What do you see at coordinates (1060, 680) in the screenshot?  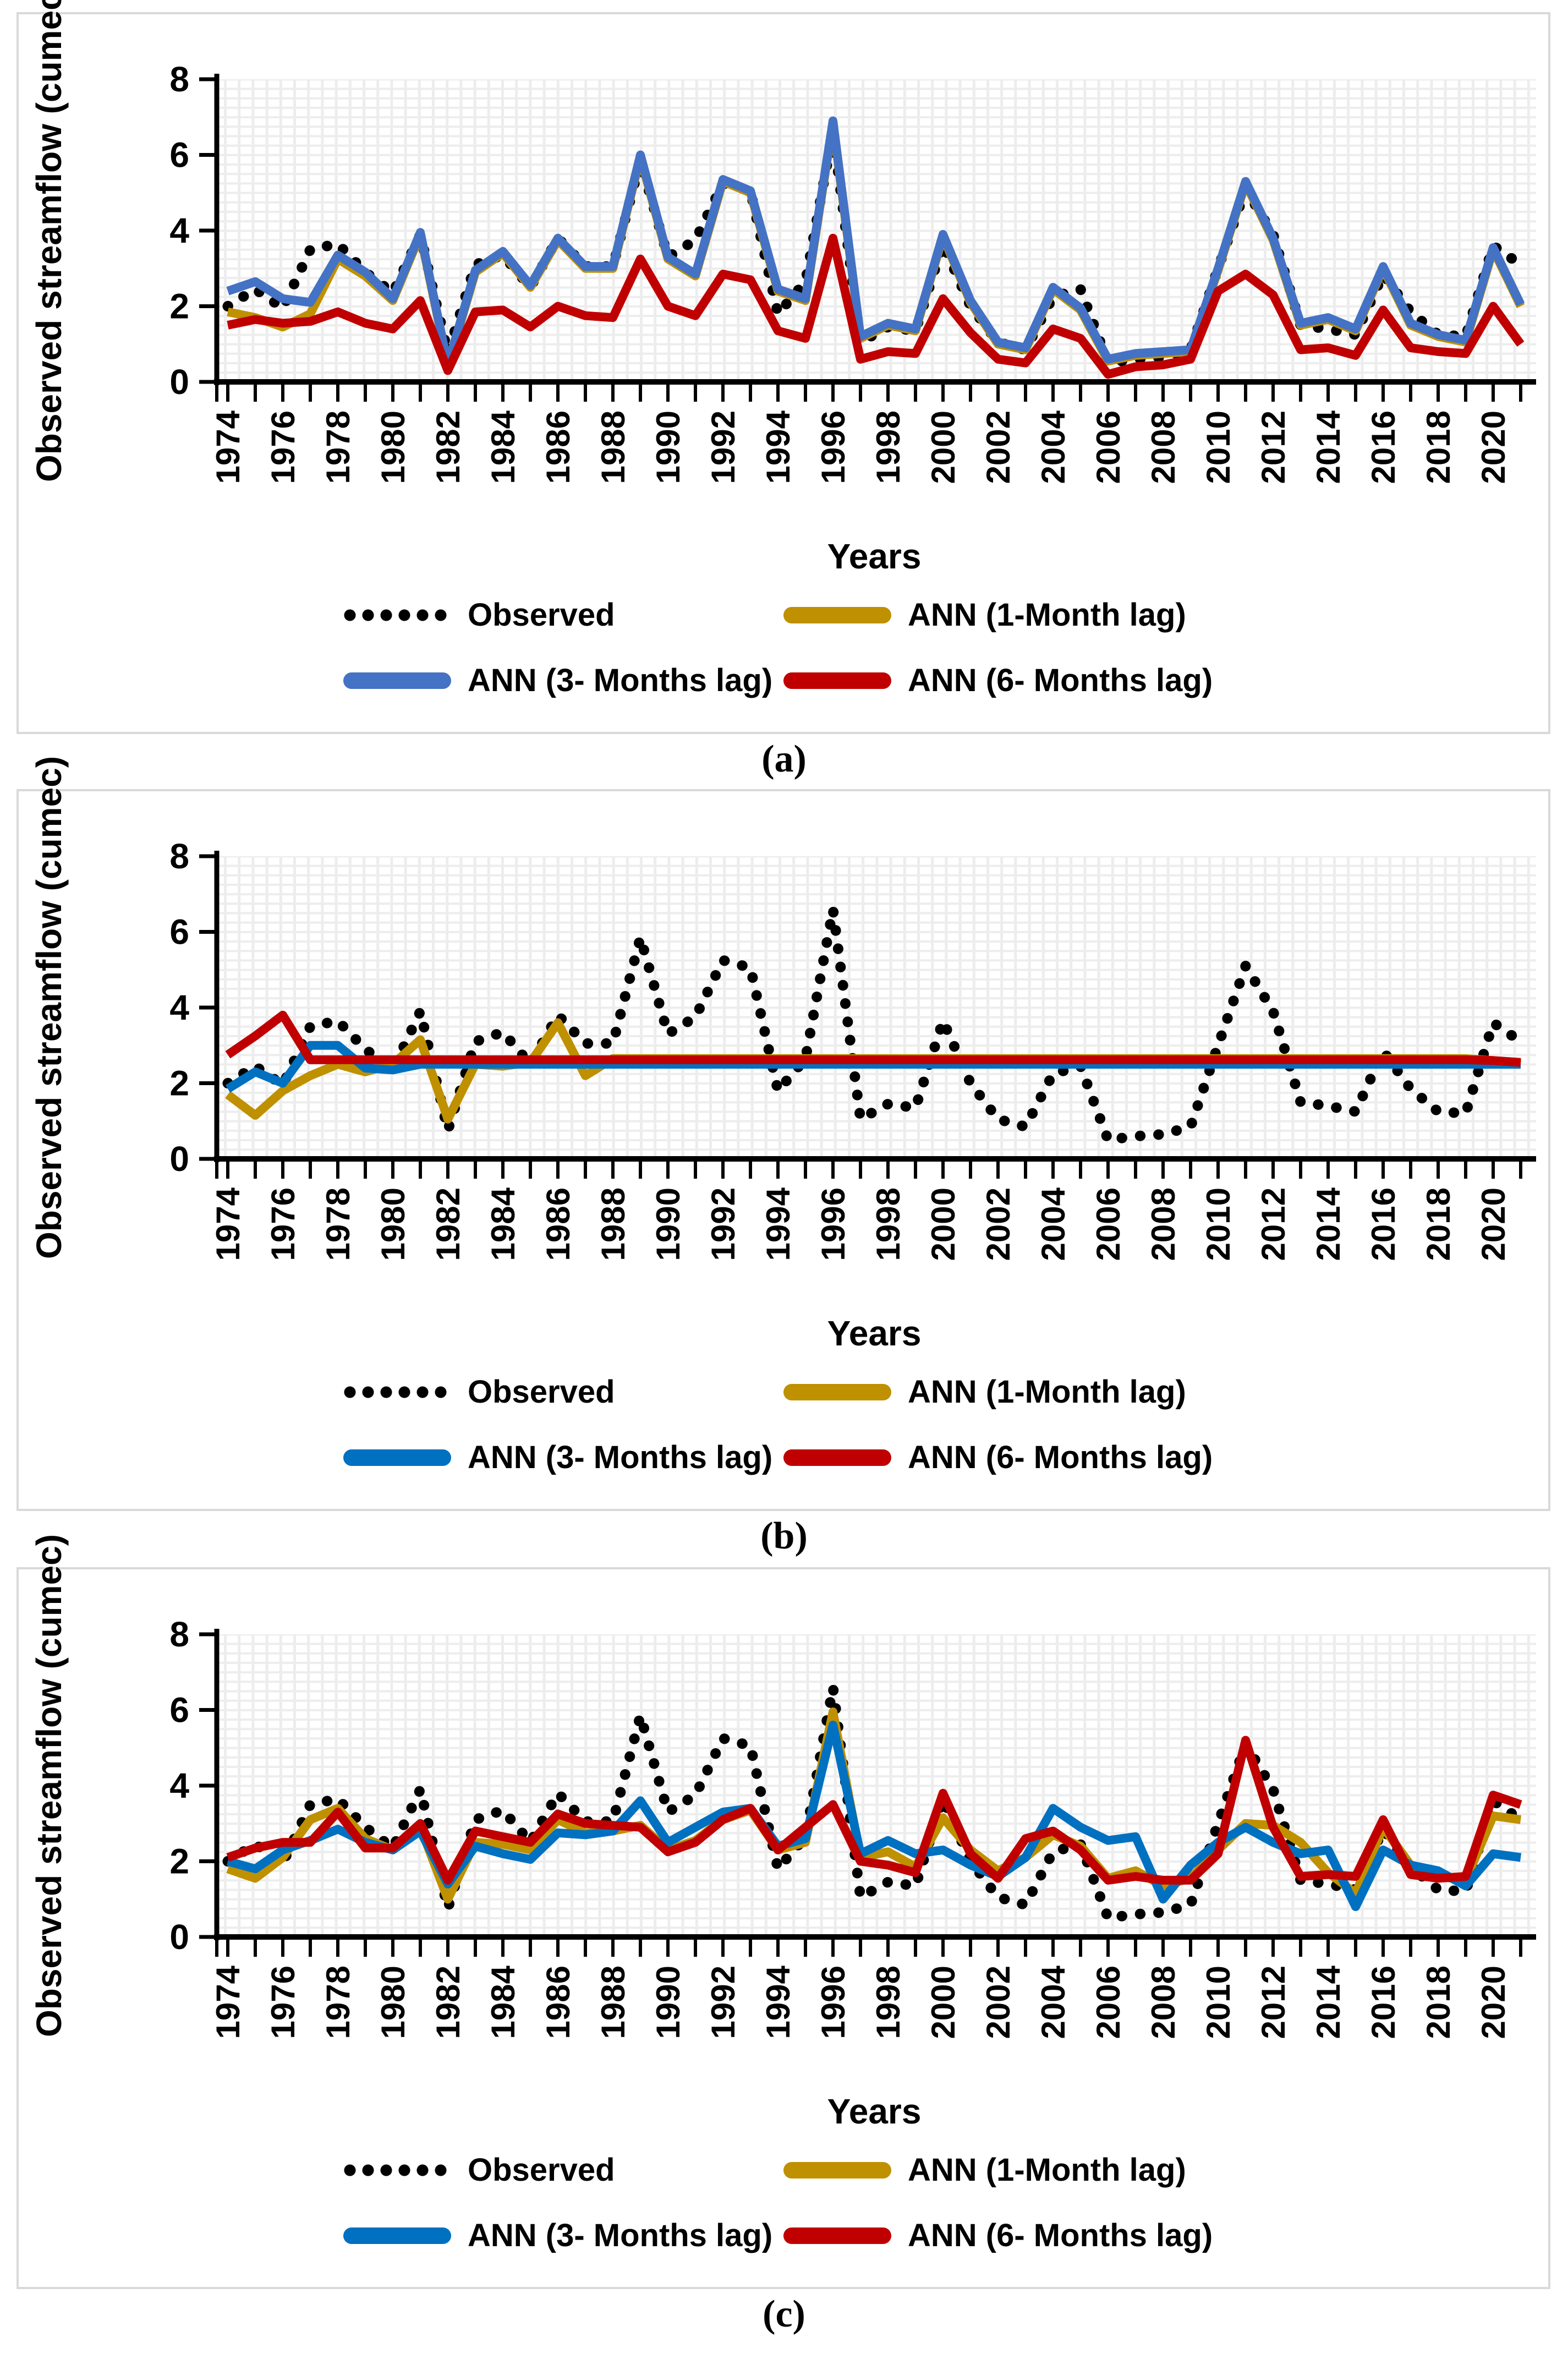 I see `legend-label: ANN (6- Months lag)` at bounding box center [1060, 680].